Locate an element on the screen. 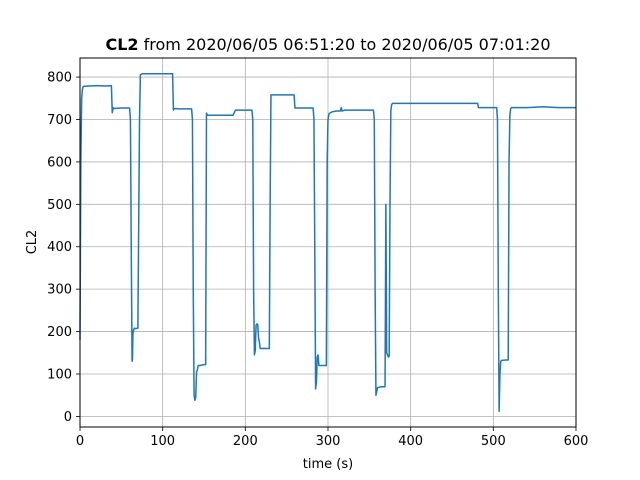 This screenshot has height=480, width=640. x-tick-label: 300 is located at coordinates (328, 441).